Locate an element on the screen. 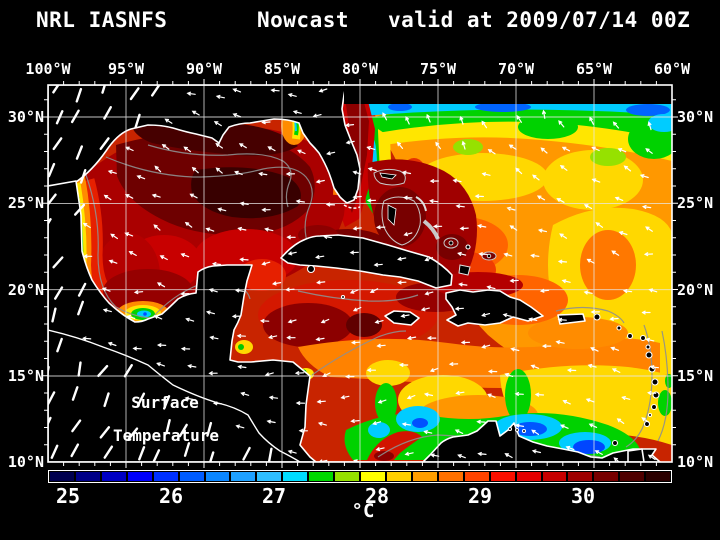 This screenshot has height=540, width=720. model-name: NRL IASNFS is located at coordinates (102, 20).